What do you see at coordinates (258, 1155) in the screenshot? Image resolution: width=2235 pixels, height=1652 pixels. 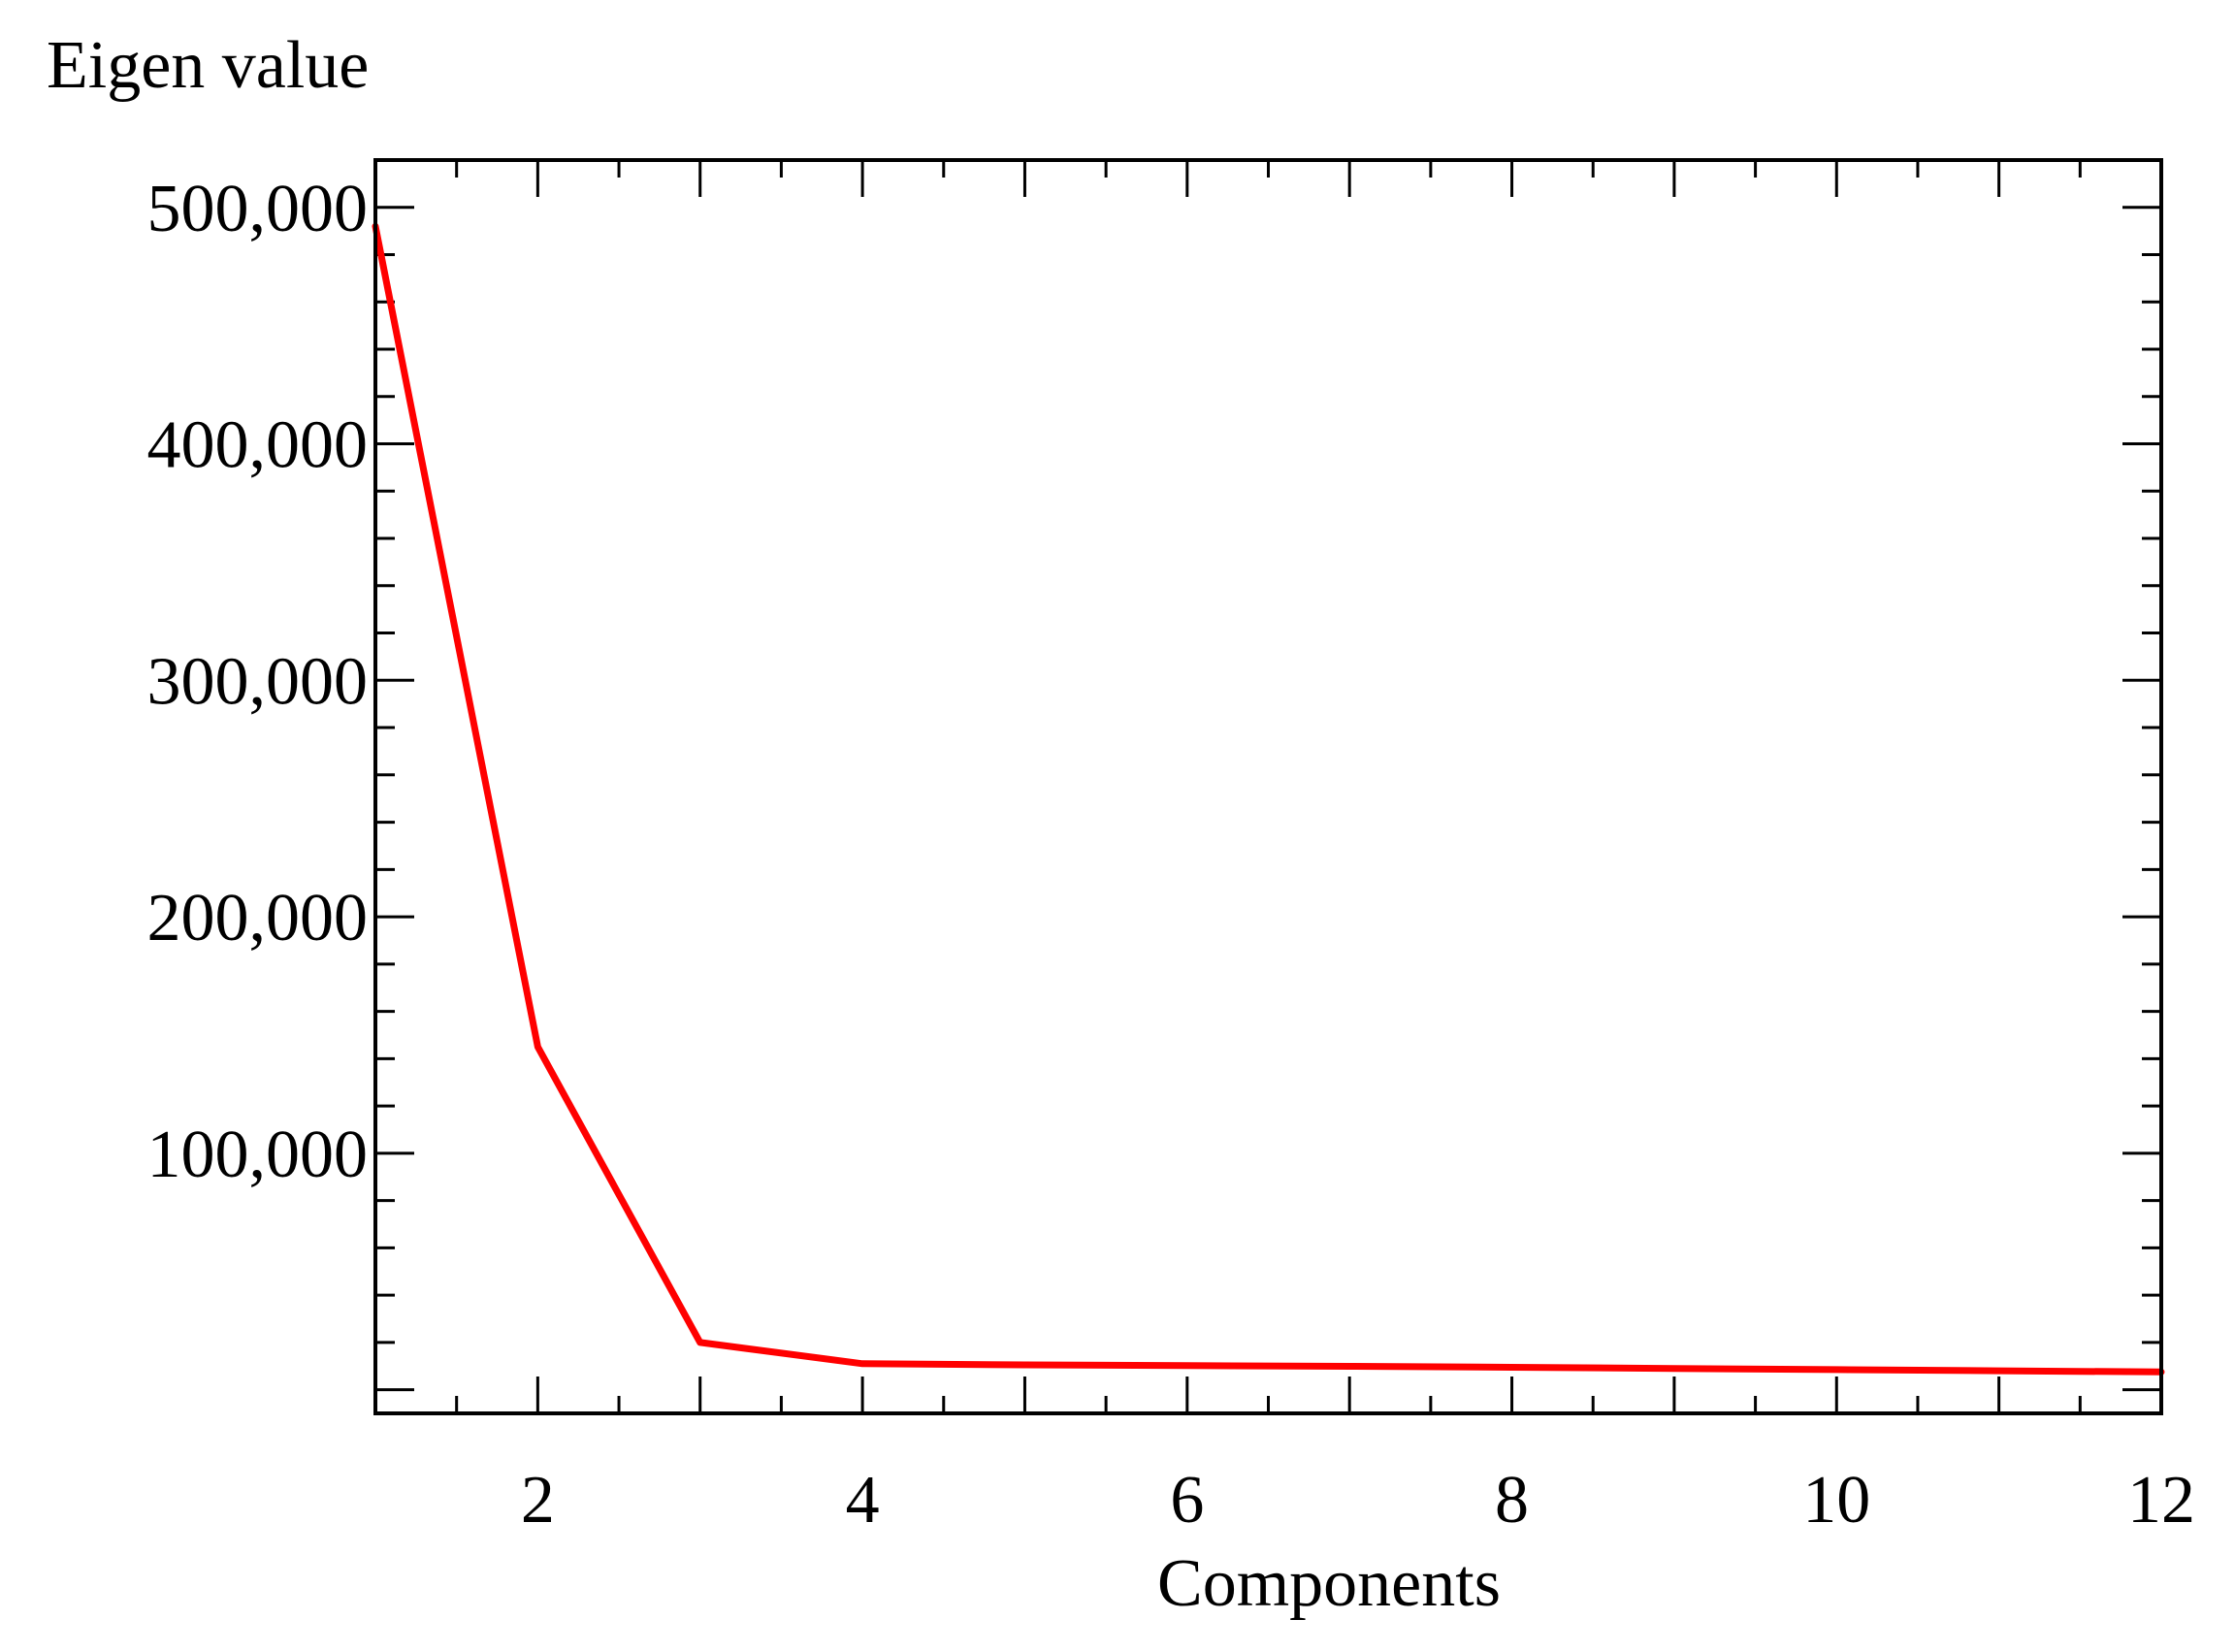 I see `y-tick-label: 100,000` at bounding box center [258, 1155].